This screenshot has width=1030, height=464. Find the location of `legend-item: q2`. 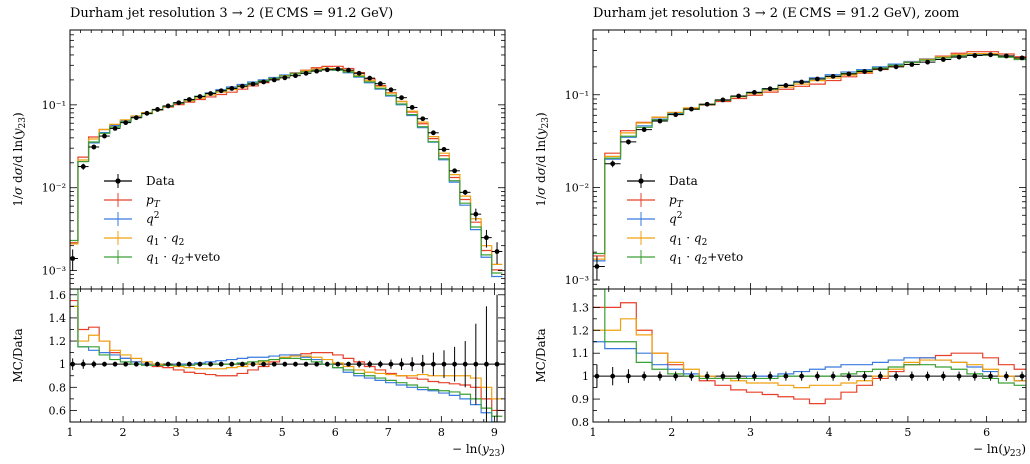

legend-item: q2 is located at coordinates (654, 218).